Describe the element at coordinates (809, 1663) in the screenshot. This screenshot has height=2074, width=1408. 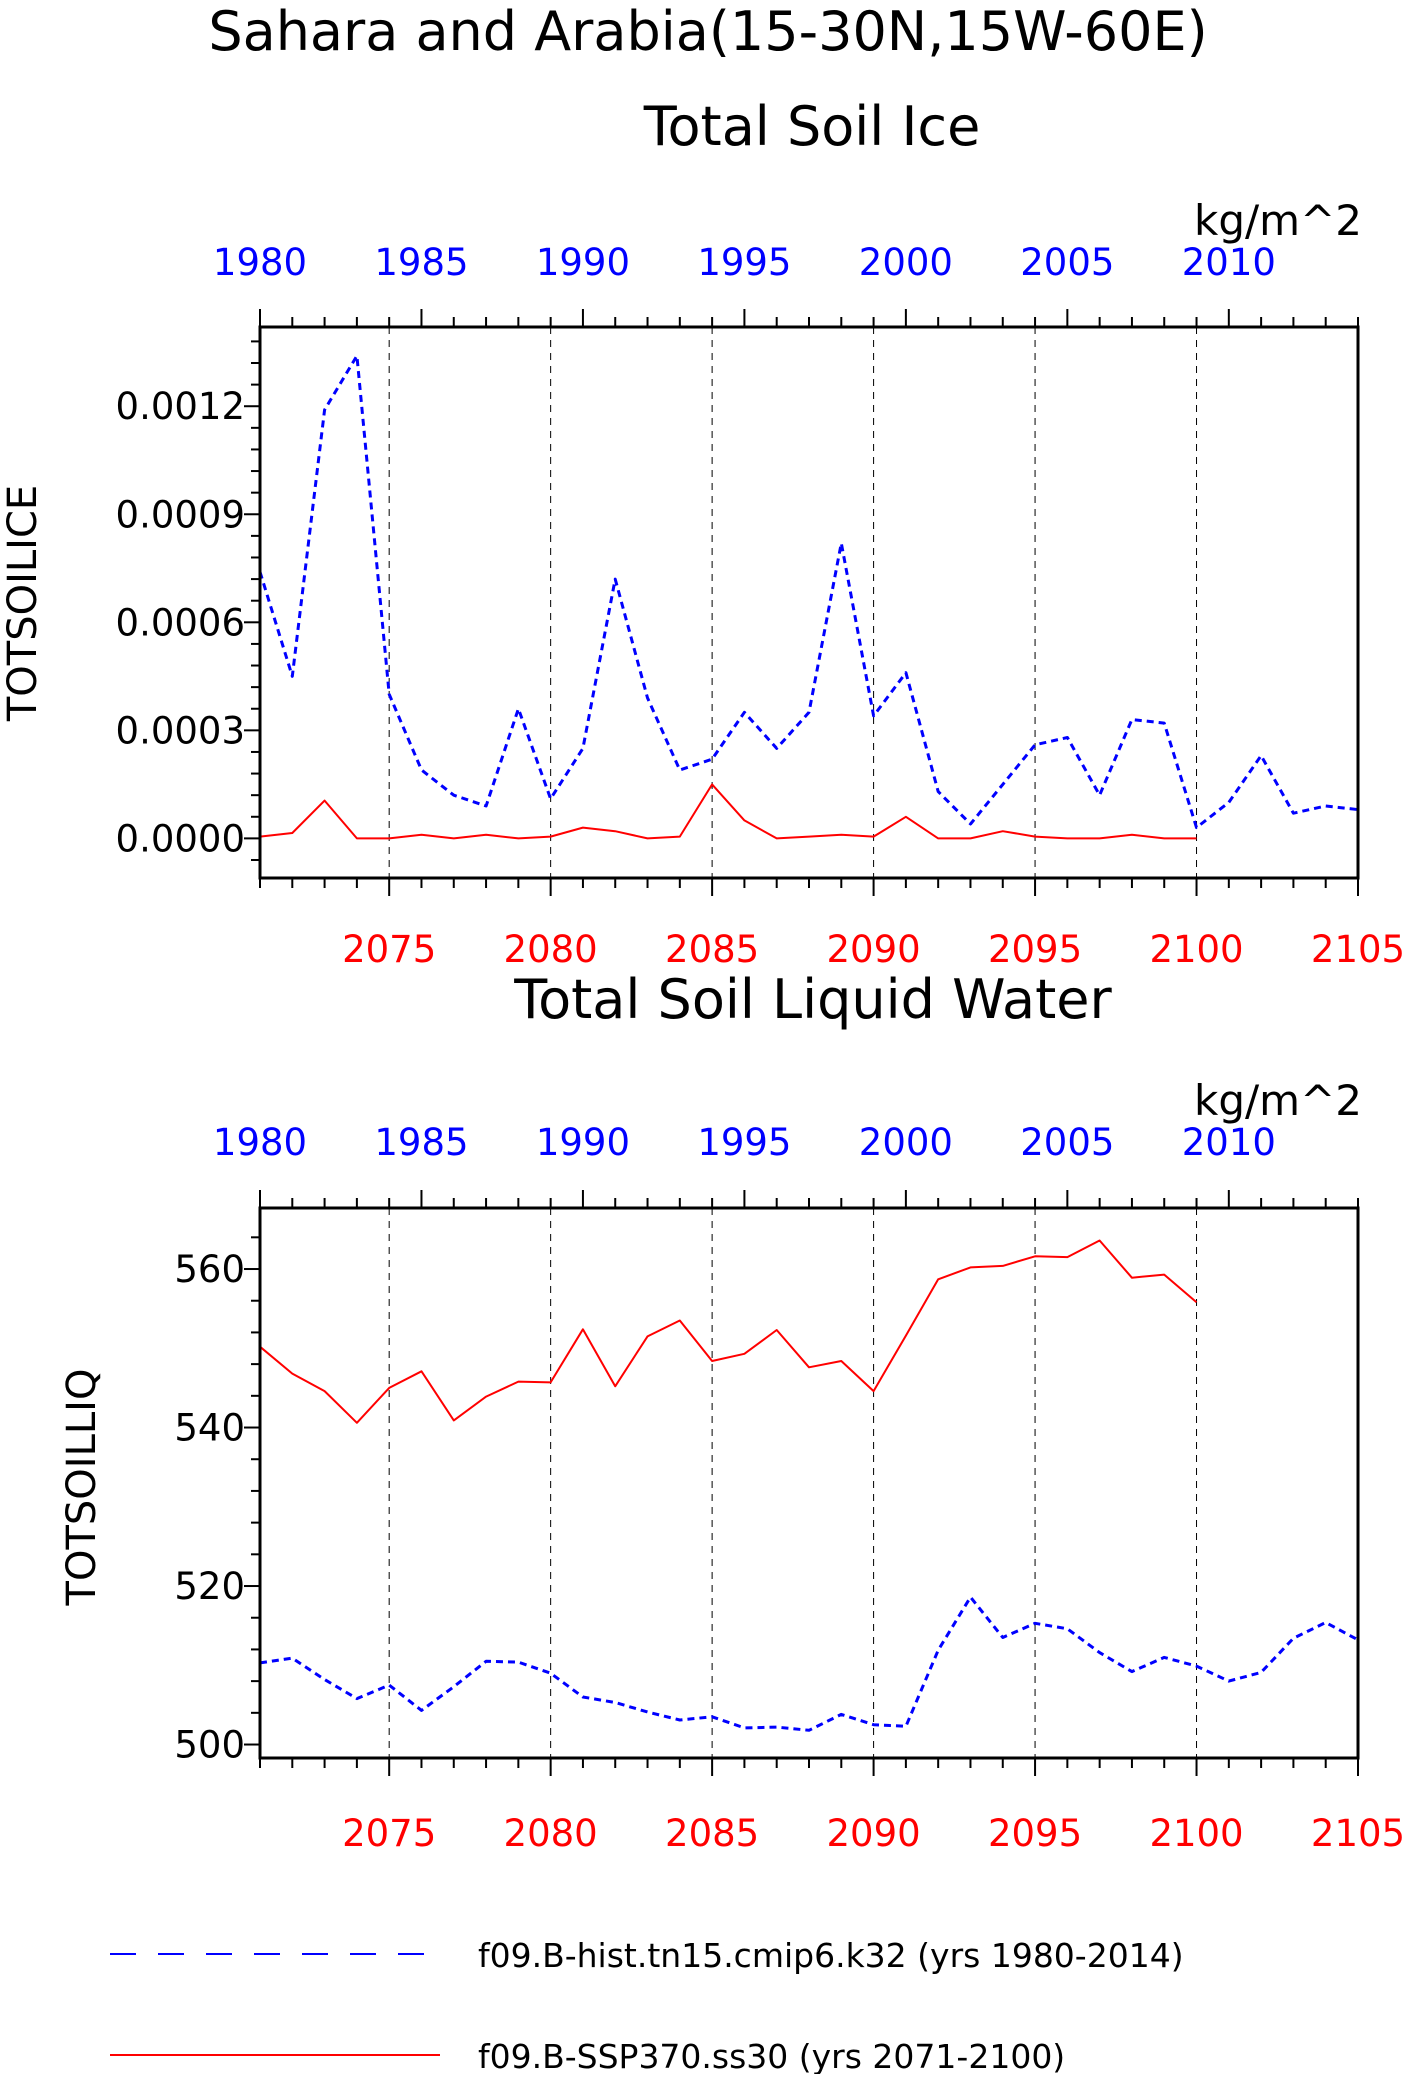
I see `series-line-hist` at that location.